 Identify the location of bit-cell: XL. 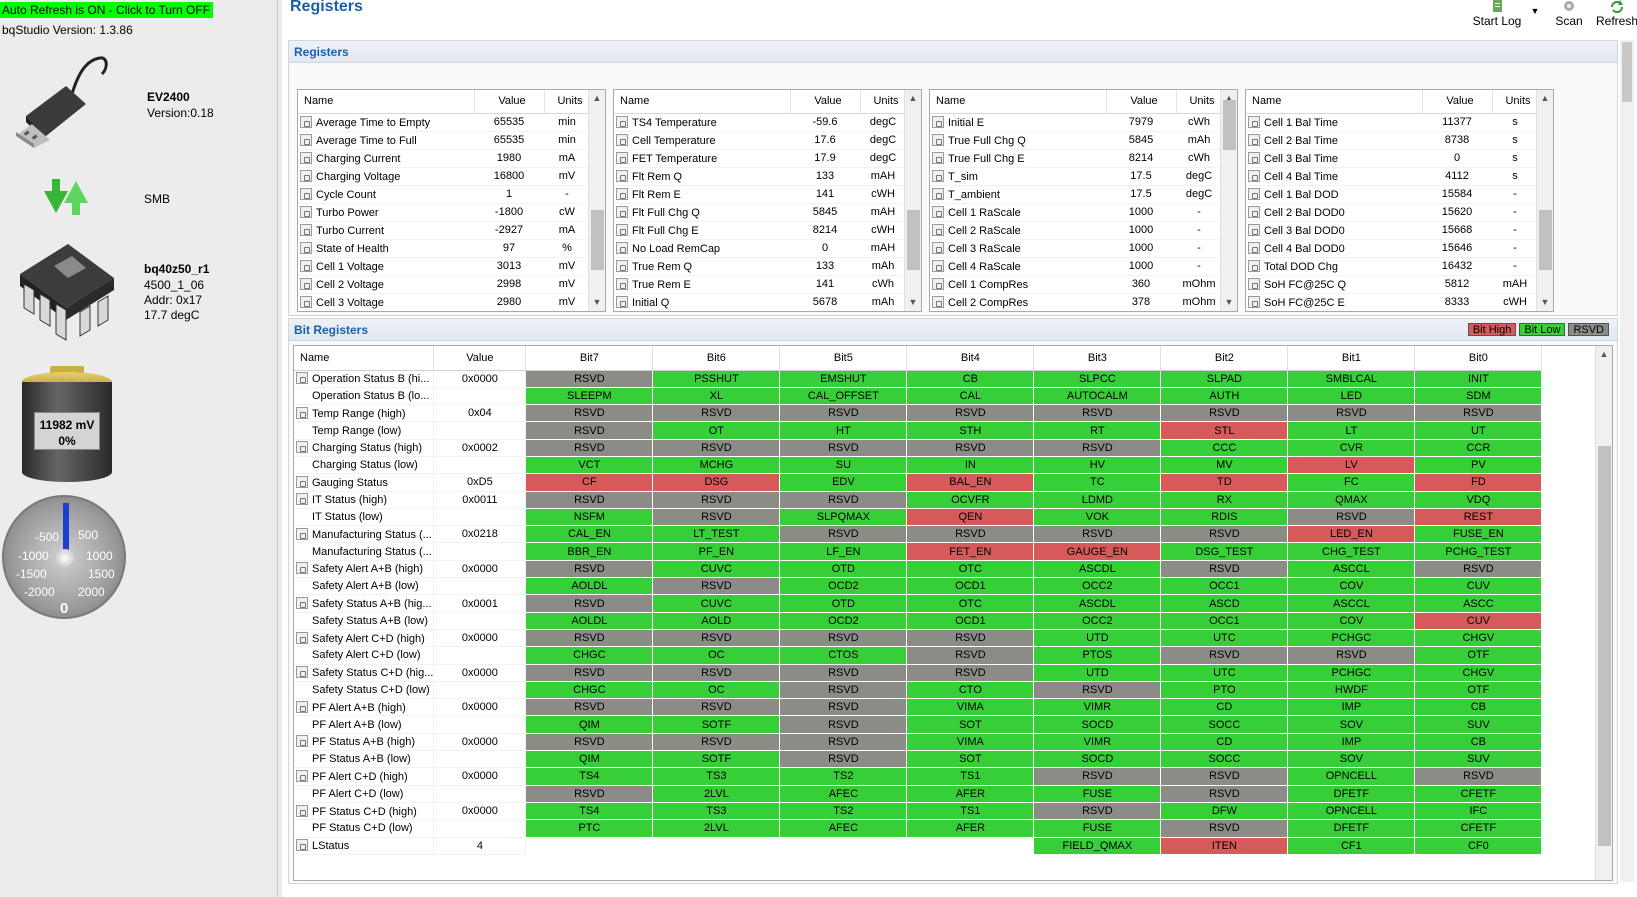
(716, 396).